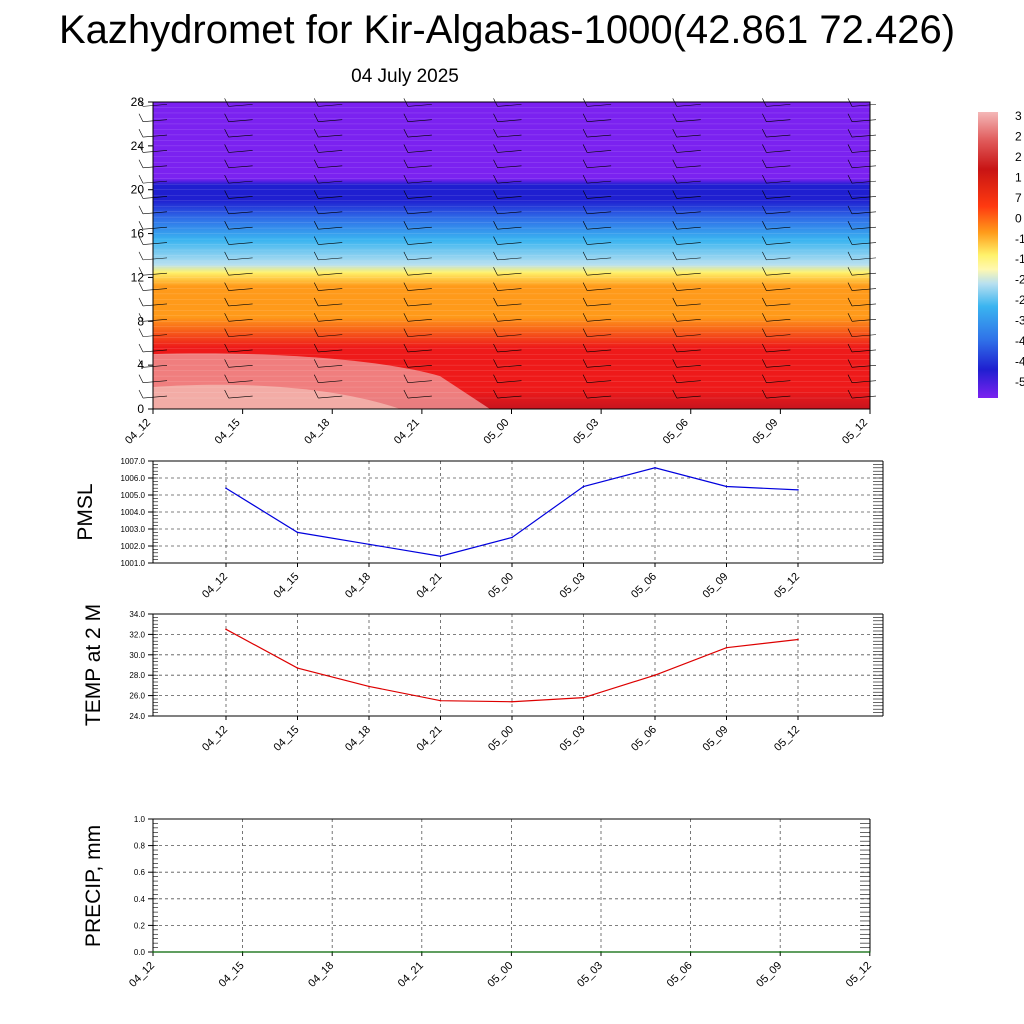 The image size is (1024, 1024). I want to click on y-tick-label: 26.0, so click(137, 696).